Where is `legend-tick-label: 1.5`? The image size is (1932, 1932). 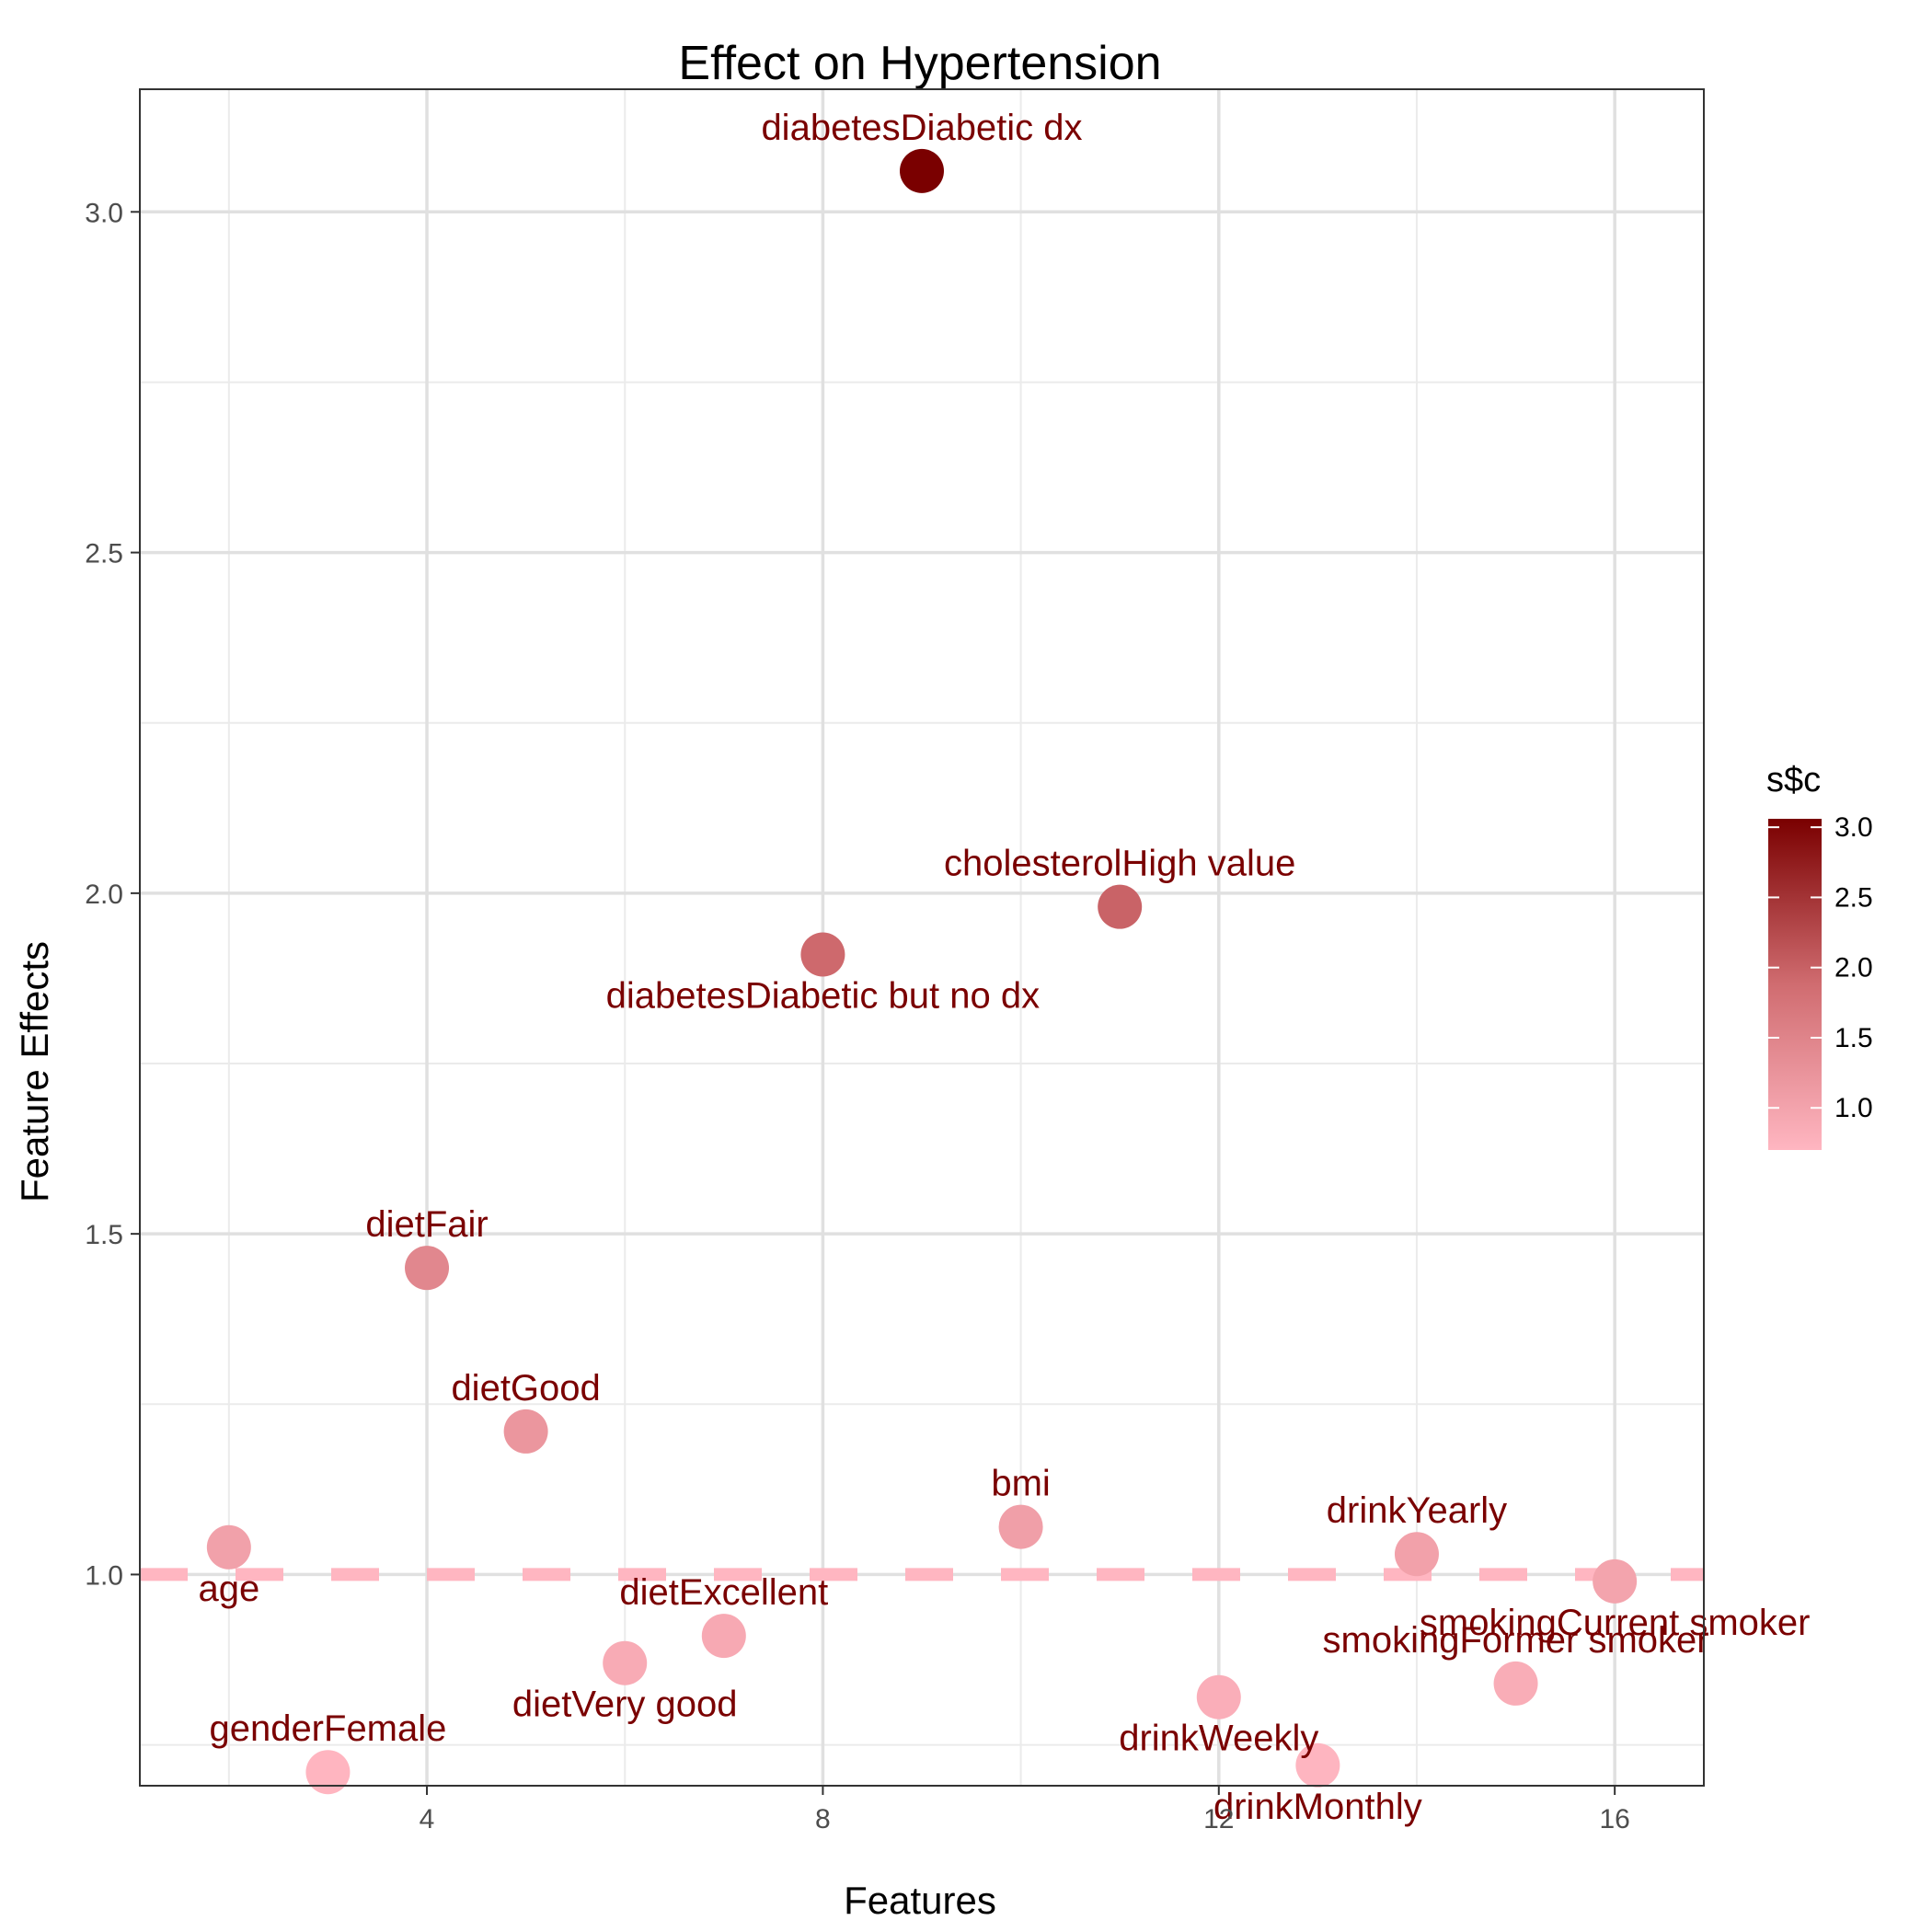
legend-tick-label: 1.5 is located at coordinates (1853, 1038).